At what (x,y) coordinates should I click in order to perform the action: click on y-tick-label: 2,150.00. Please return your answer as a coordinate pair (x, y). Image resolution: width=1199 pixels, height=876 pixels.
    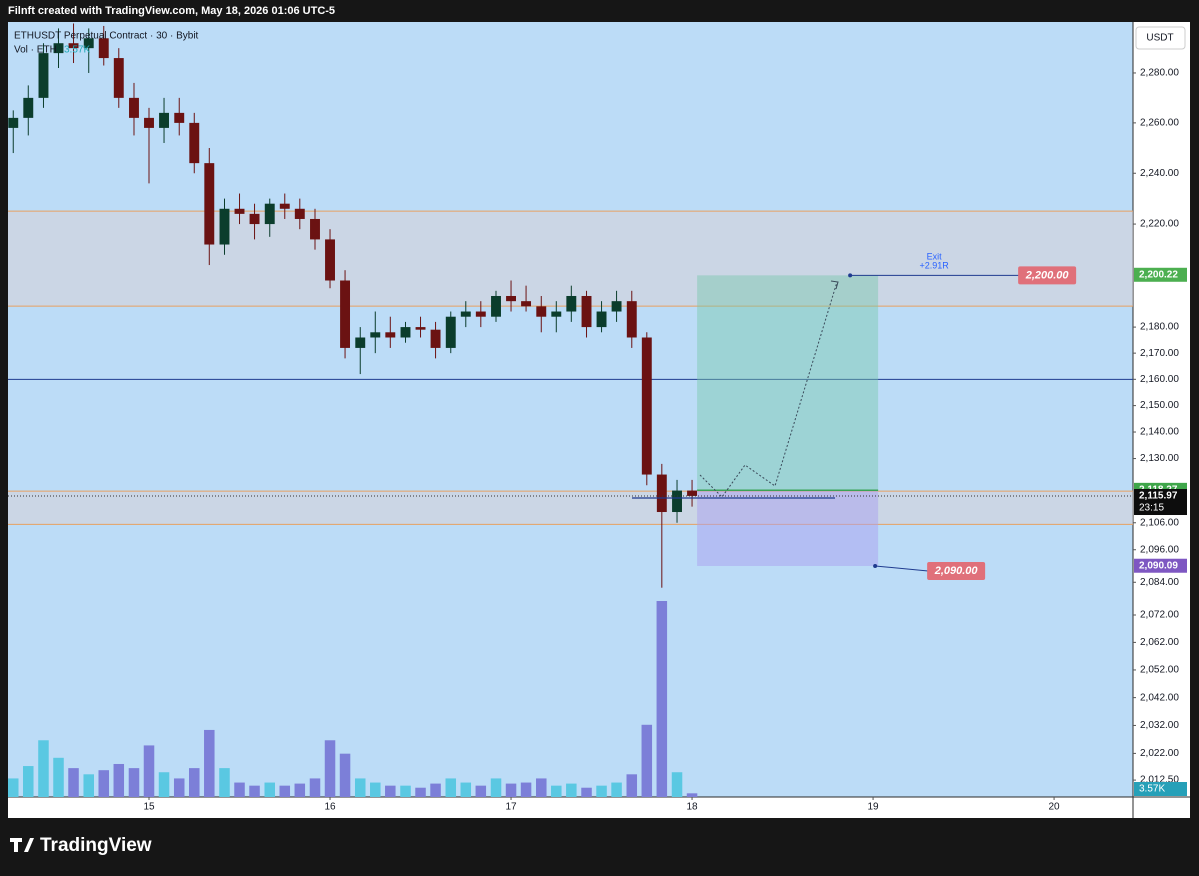
    Looking at the image, I should click on (1159, 405).